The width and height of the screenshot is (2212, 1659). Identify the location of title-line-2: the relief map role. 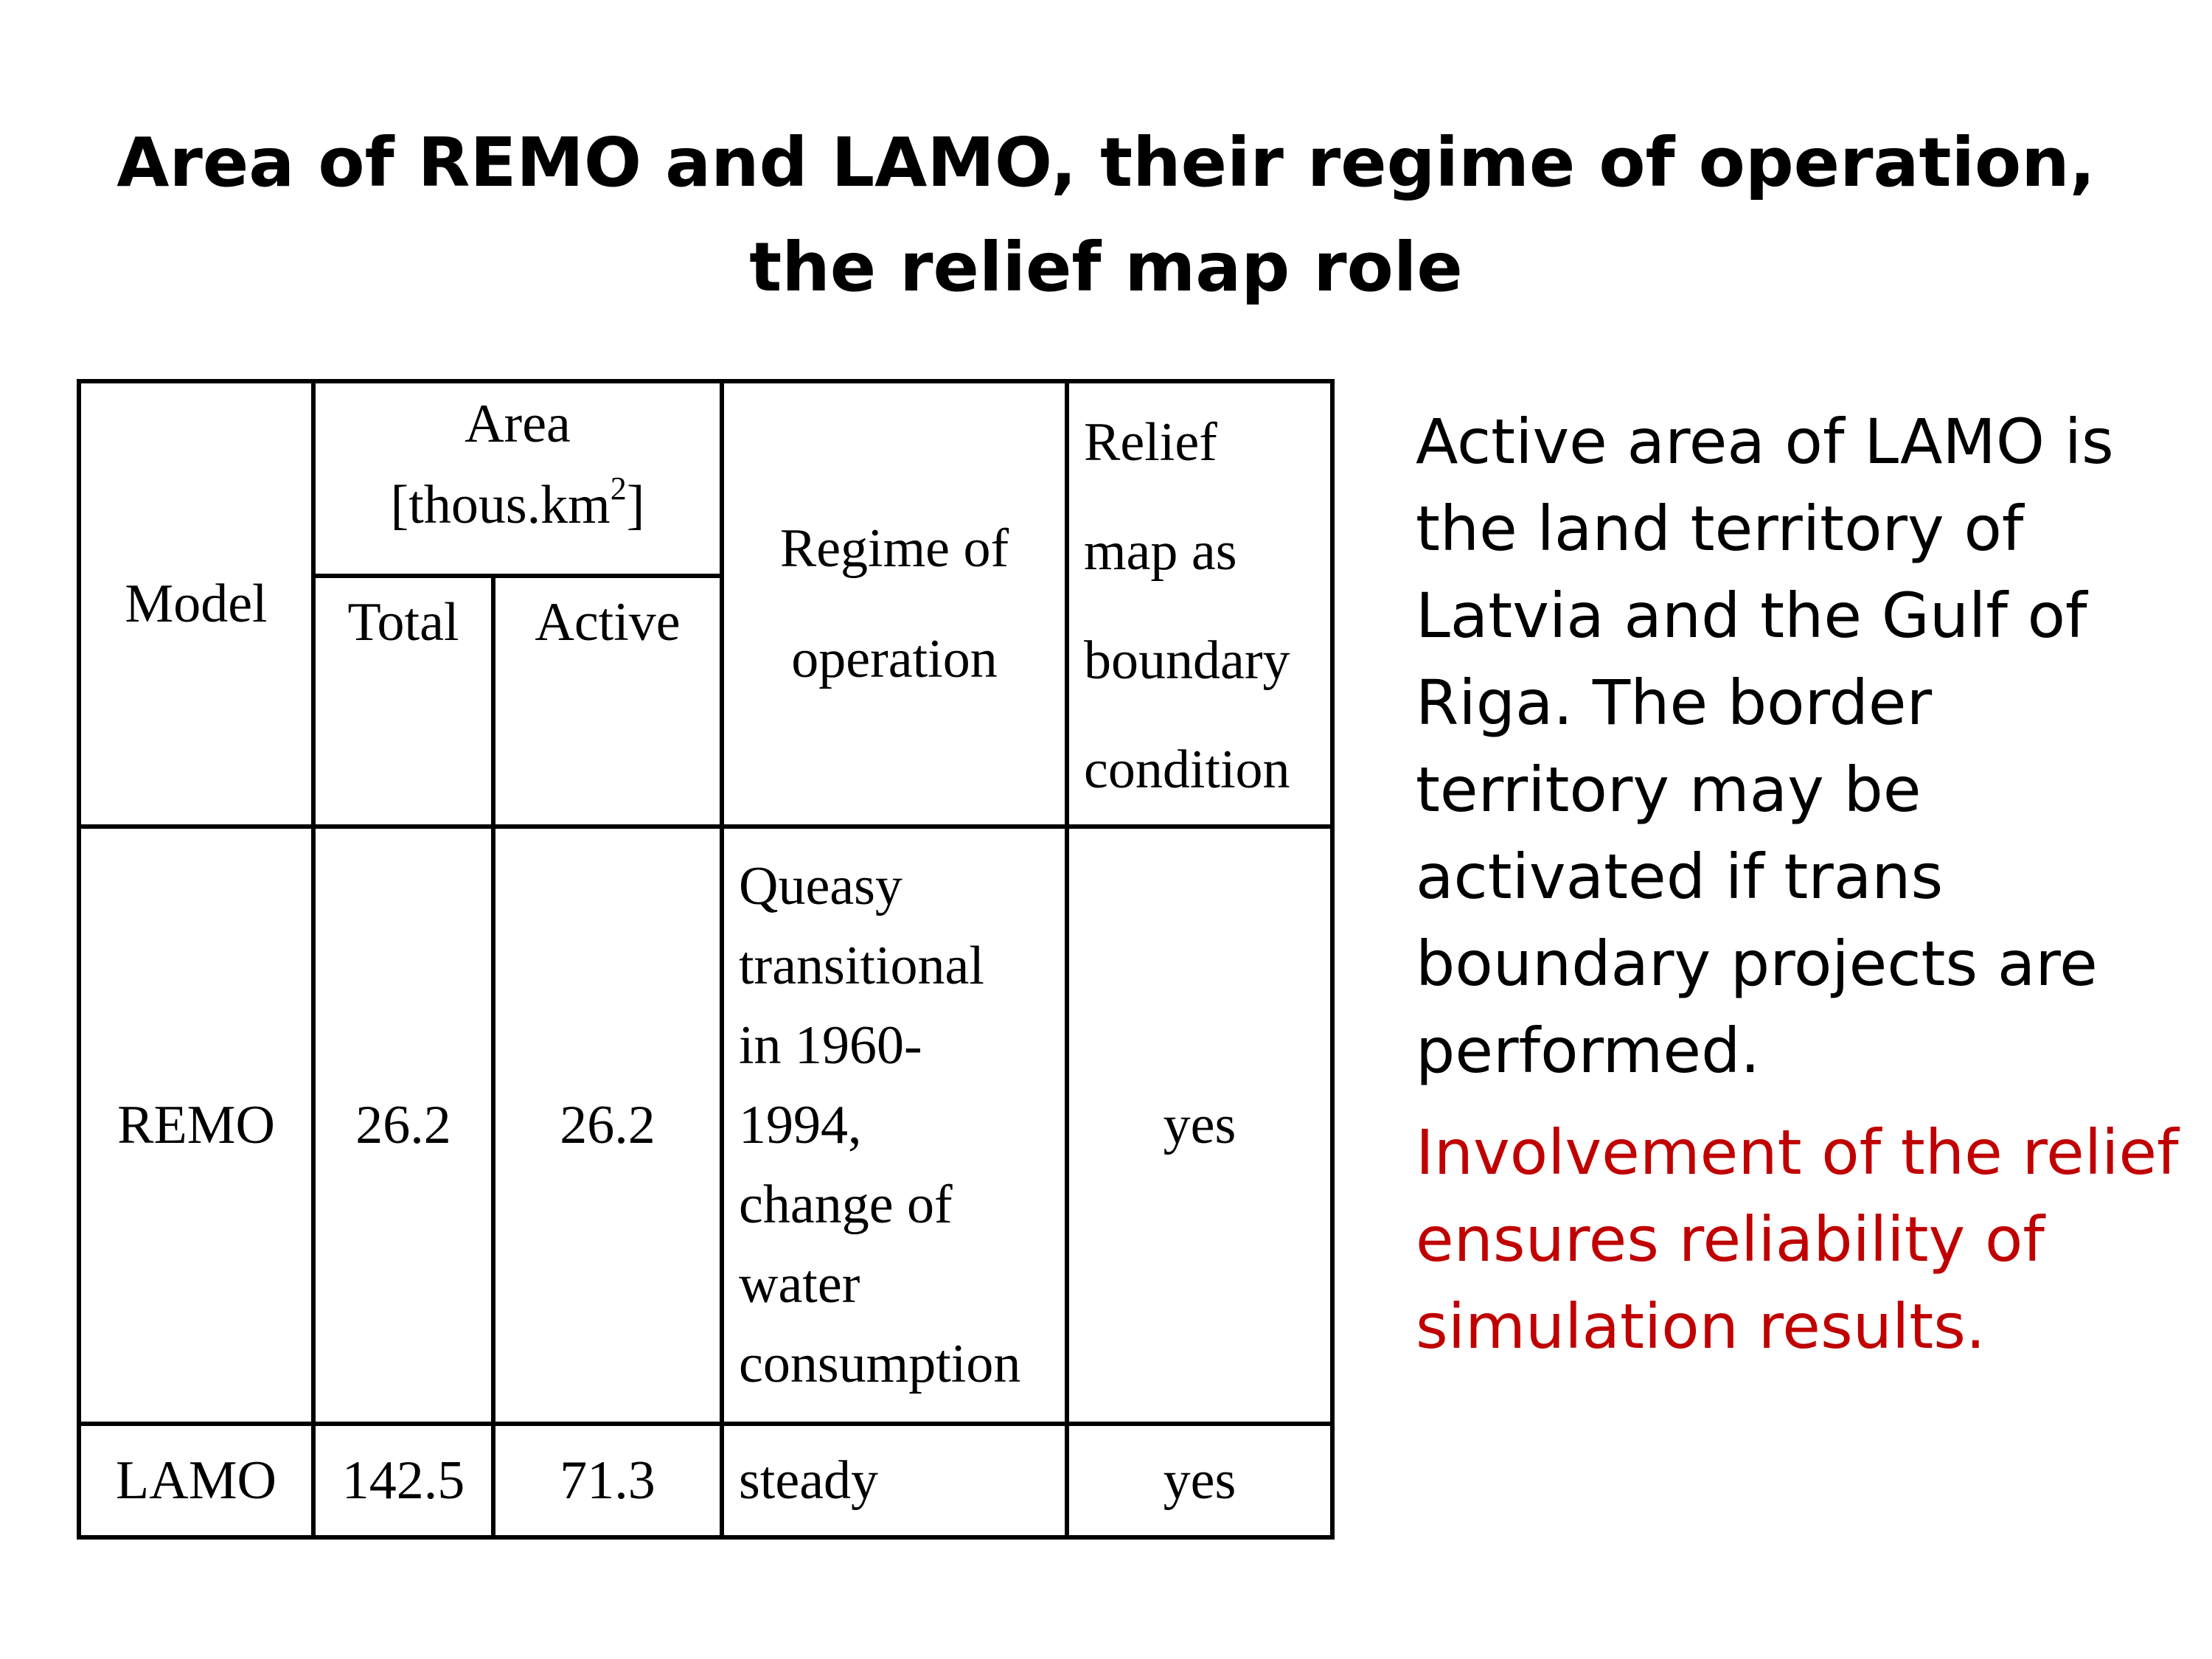
(1106, 267).